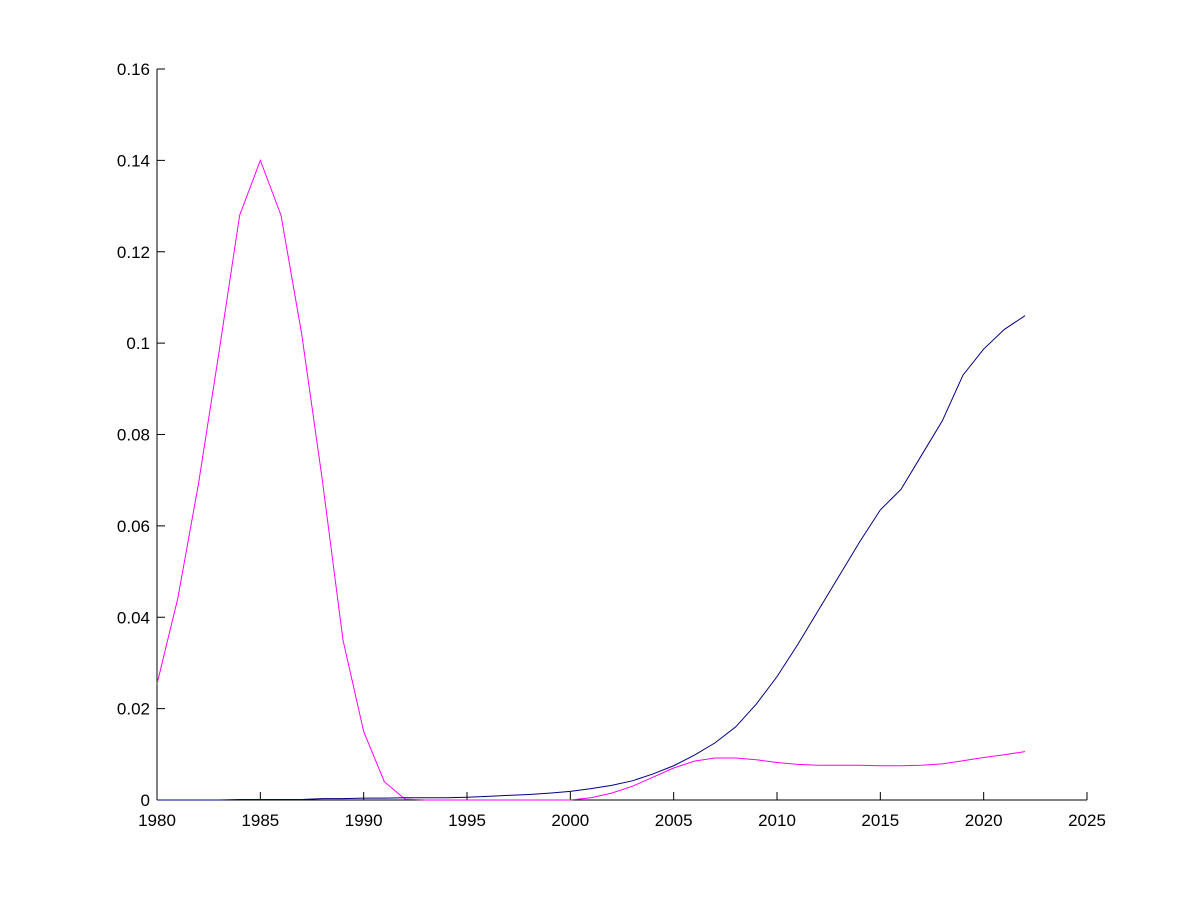  Describe the element at coordinates (133, 435) in the screenshot. I see `y-tick-label: 0.08` at that location.